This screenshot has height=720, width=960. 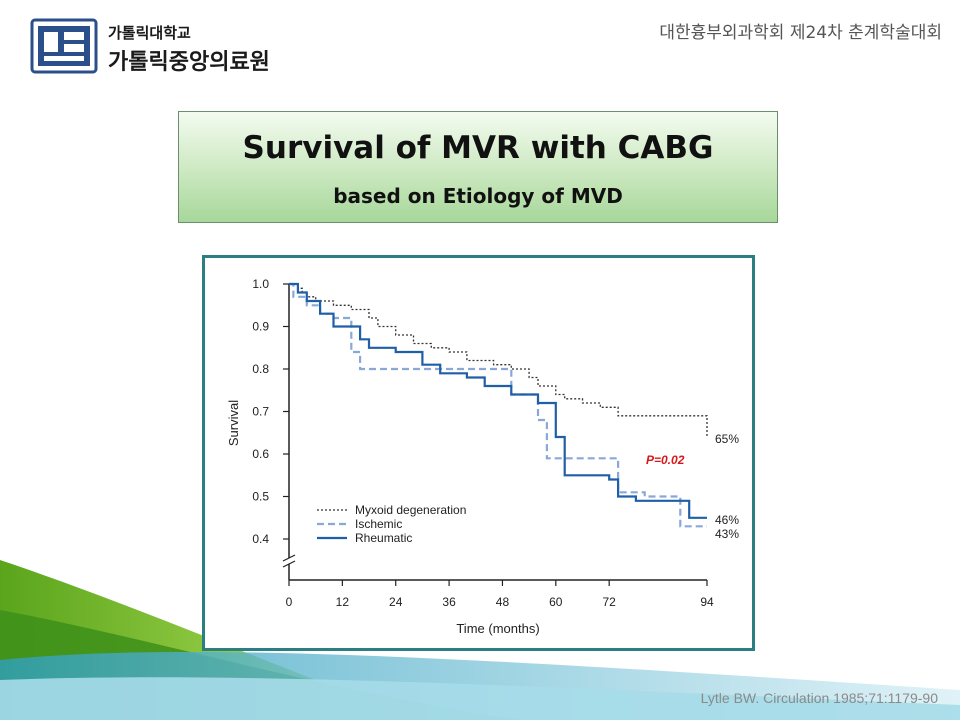 What do you see at coordinates (800, 33) in the screenshot?
I see `conference-title: 대한흉부외과학회 제24차 춘계학술대회` at bounding box center [800, 33].